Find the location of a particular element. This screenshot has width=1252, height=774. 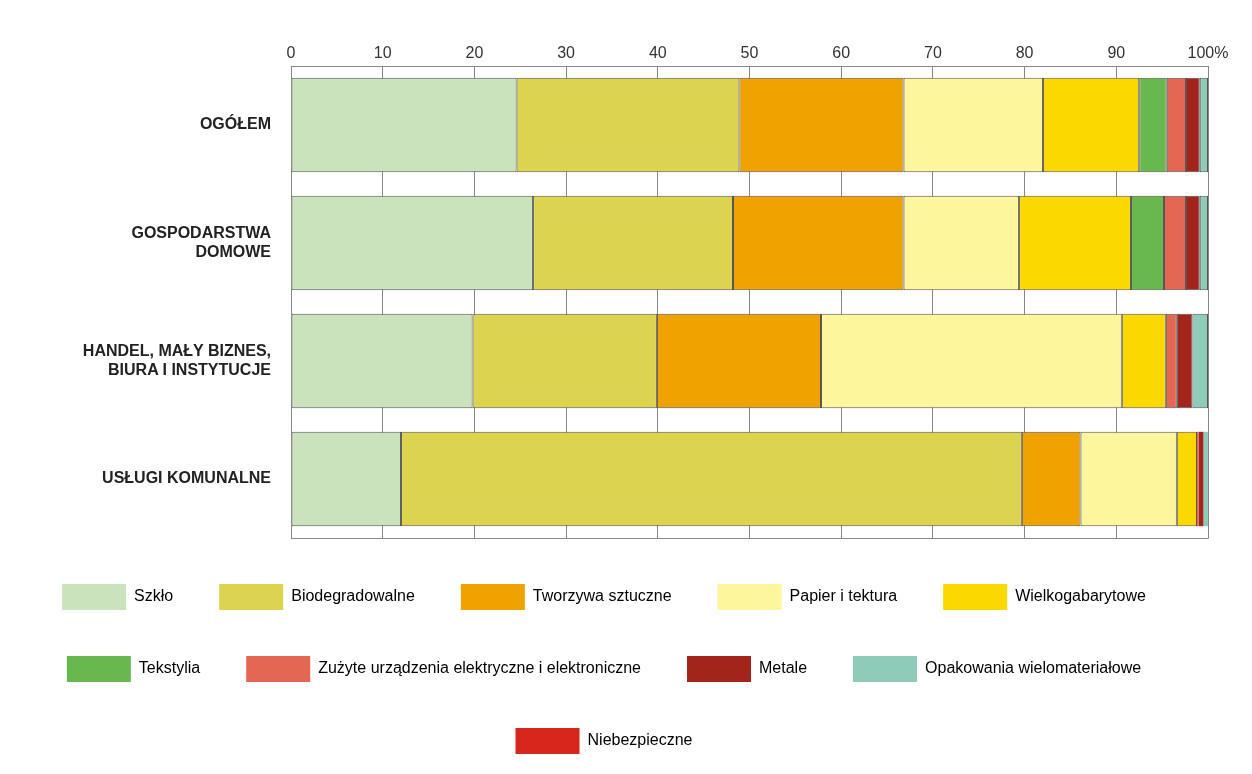

legend-label: Papier i tektura is located at coordinates (843, 596).